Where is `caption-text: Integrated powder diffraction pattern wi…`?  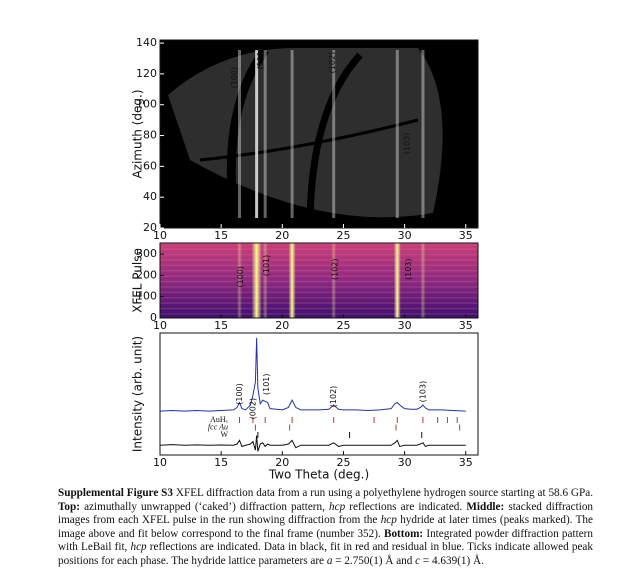
caption-text: Integrated powder diffraction pattern wi… is located at coordinates (325, 540).